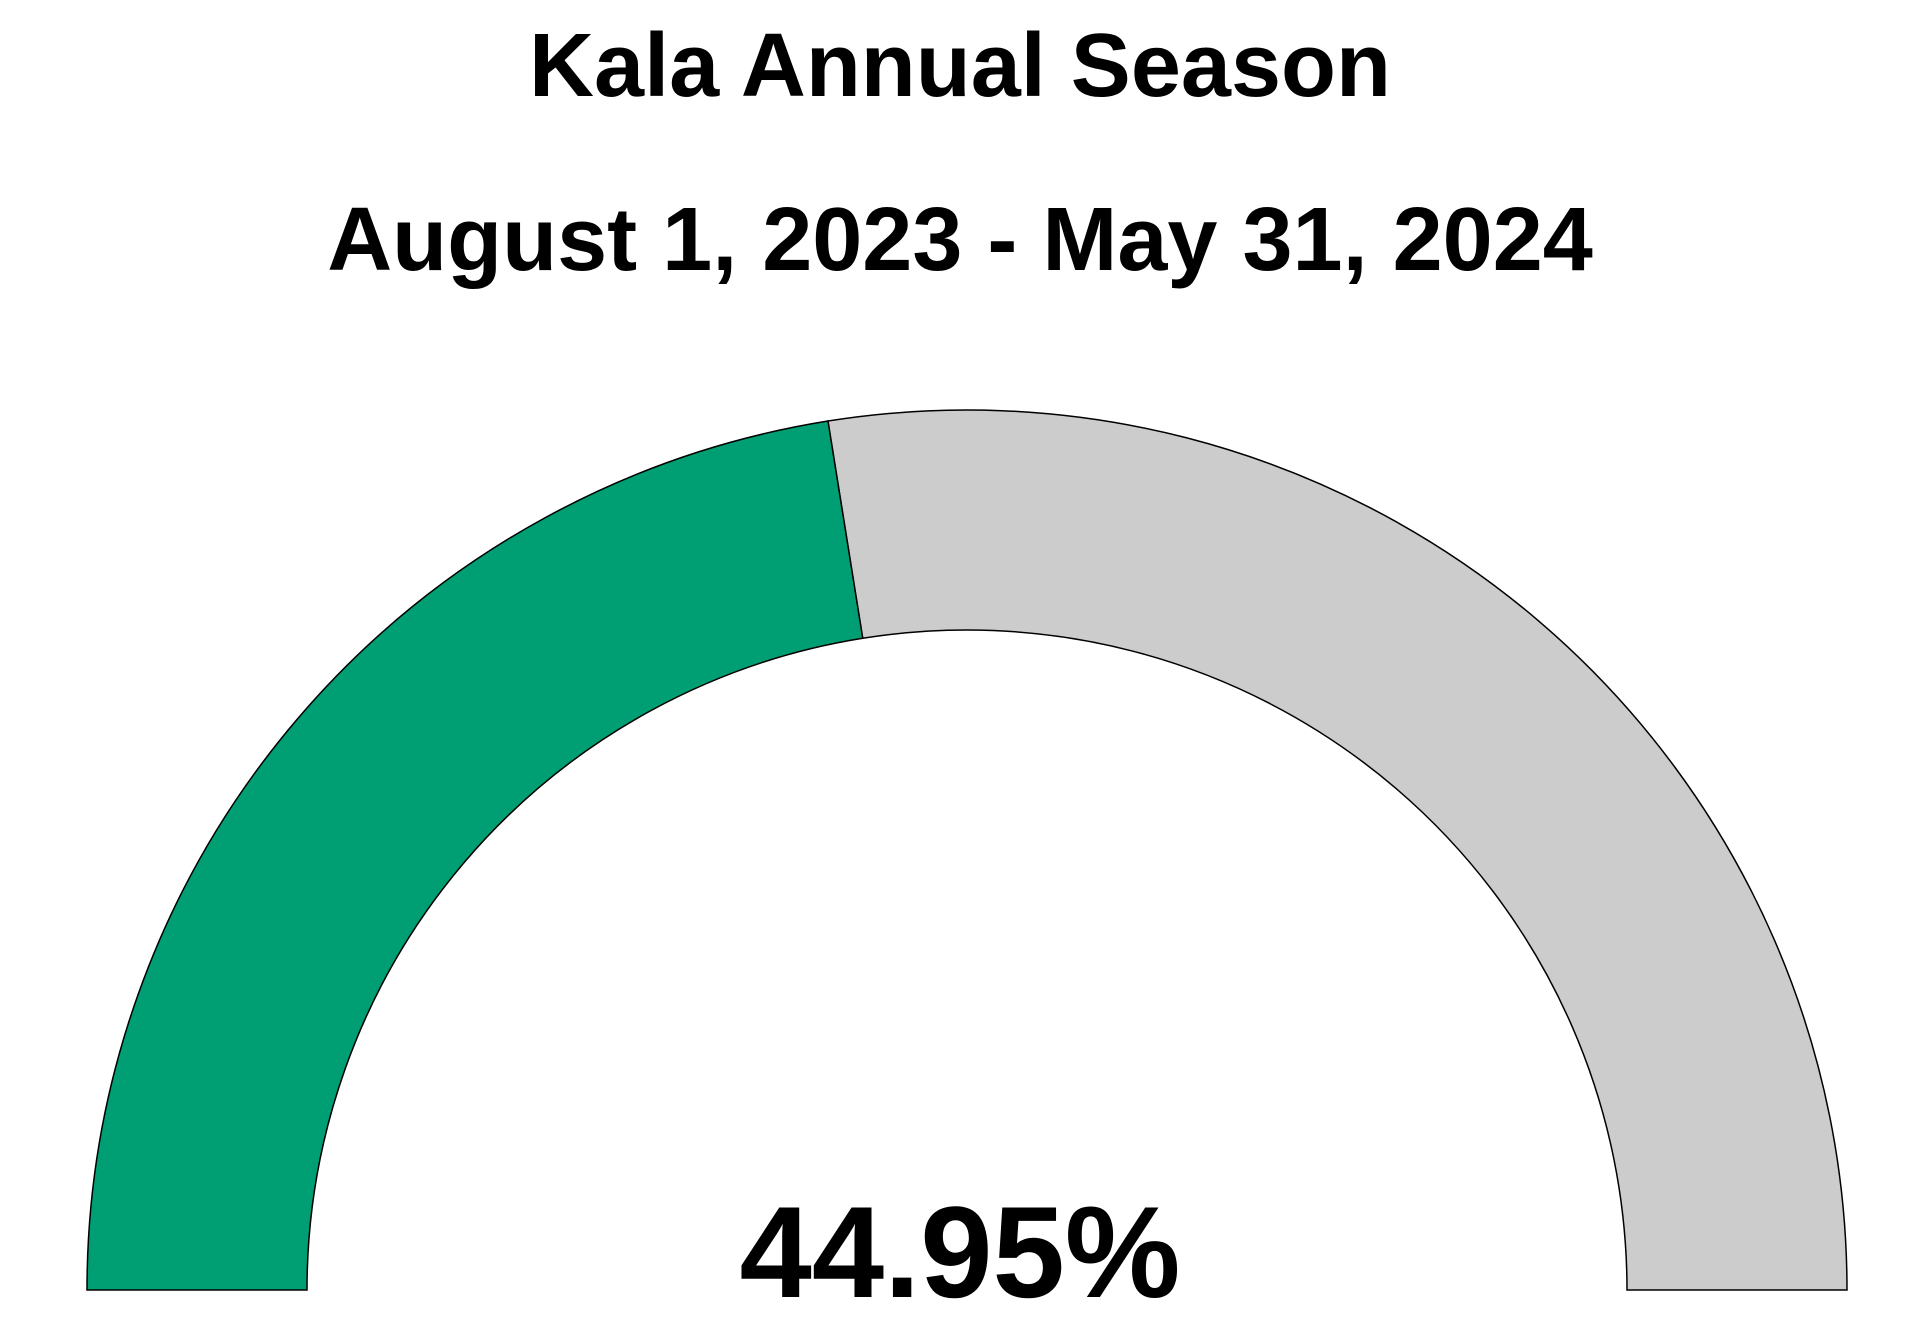 The height and width of the screenshot is (1344, 1920). I want to click on gauge-value-label: 44.95%, so click(960, 1252).